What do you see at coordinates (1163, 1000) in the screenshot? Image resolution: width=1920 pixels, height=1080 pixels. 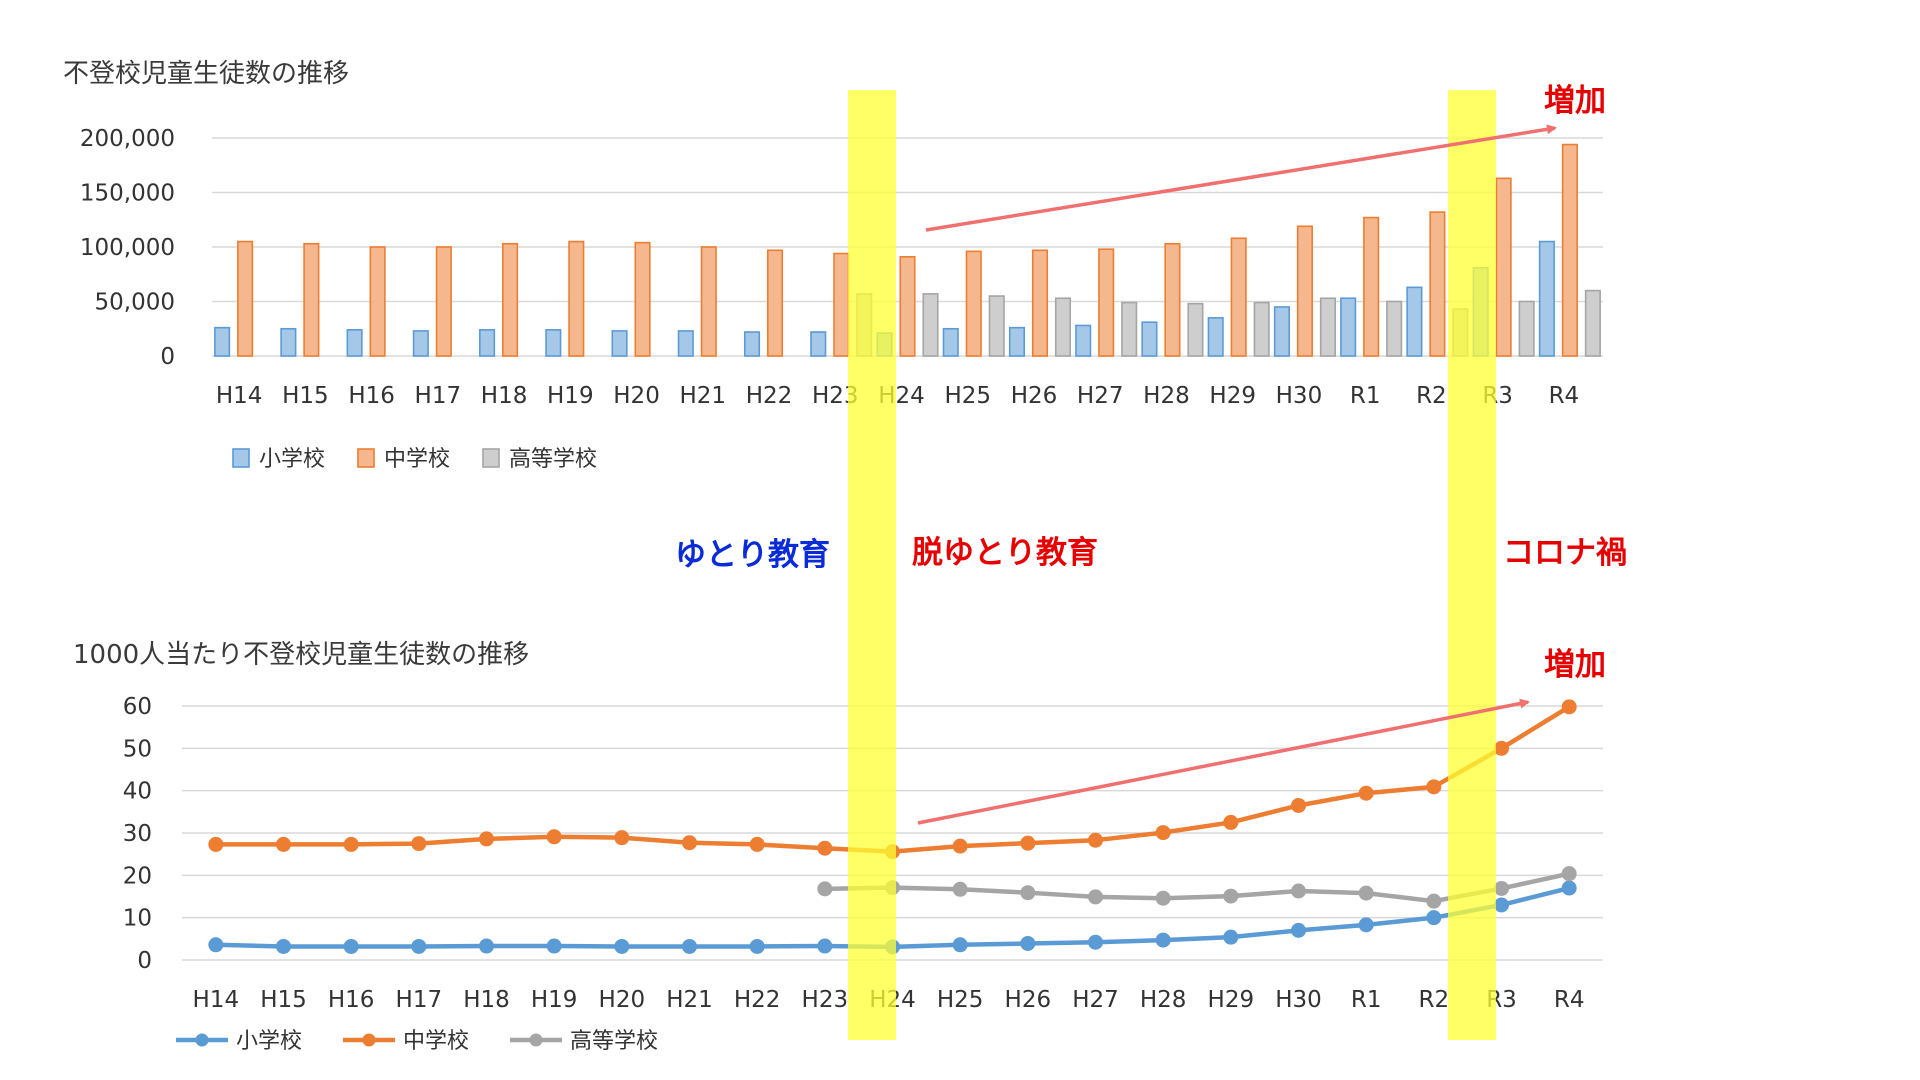 I see `x-tick-label: H28` at bounding box center [1163, 1000].